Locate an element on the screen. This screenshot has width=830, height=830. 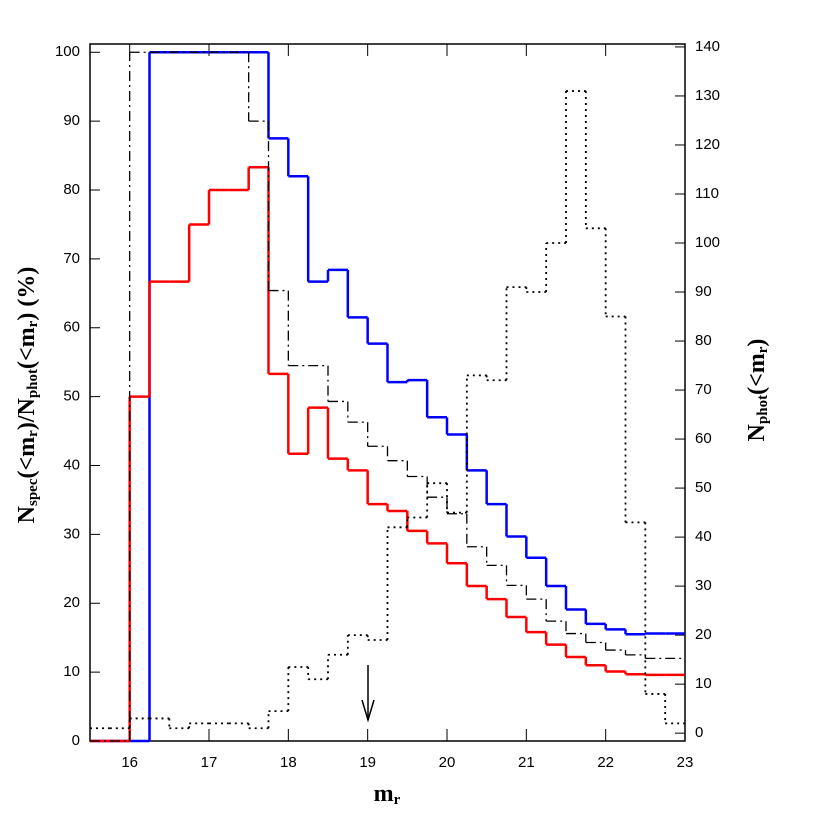
y-axis-label: Nspec(<mr)/Nphot(<mr) (%) is located at coordinates (28, 395).